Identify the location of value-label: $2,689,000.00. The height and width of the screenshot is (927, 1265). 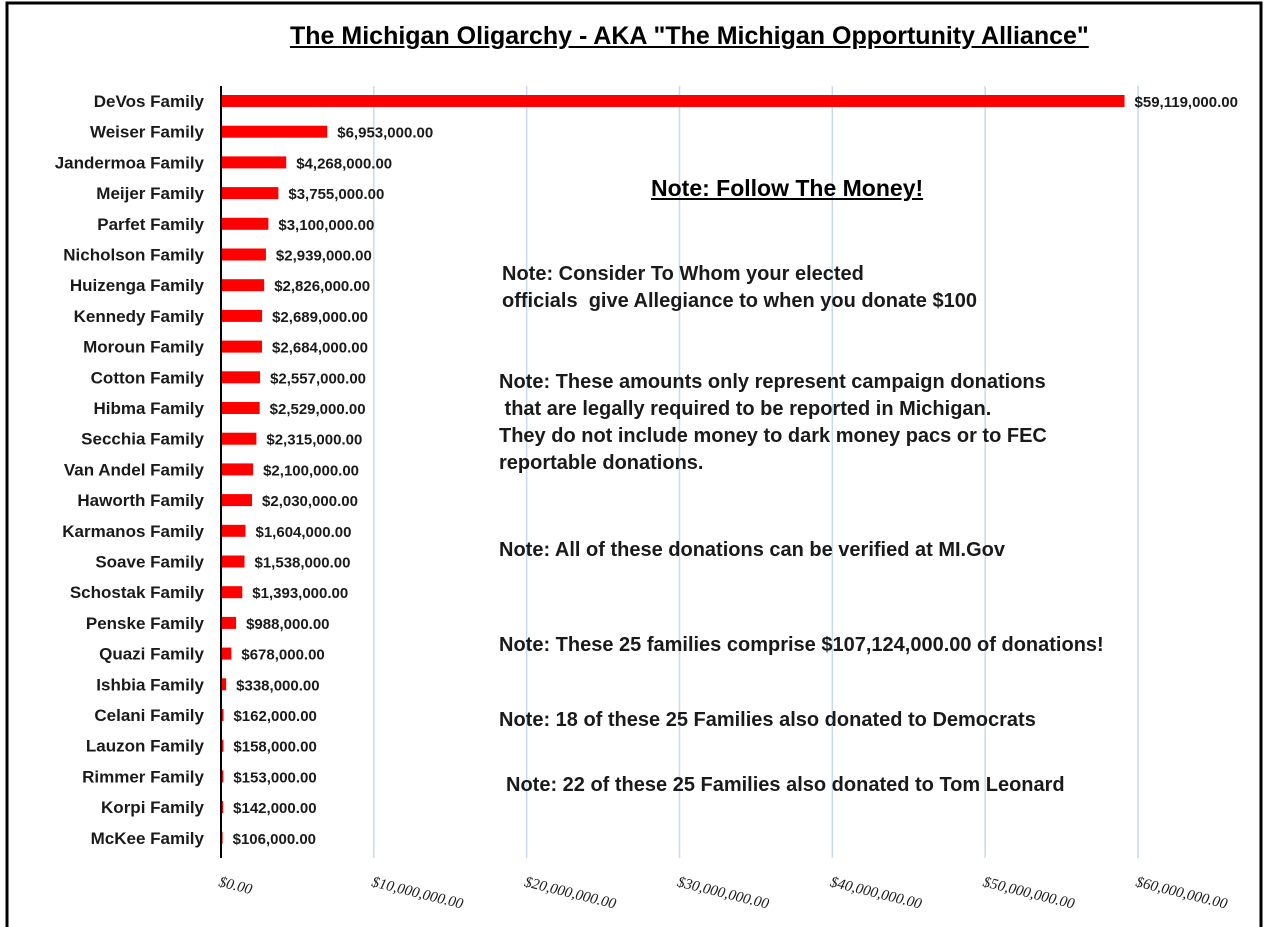
(320, 317).